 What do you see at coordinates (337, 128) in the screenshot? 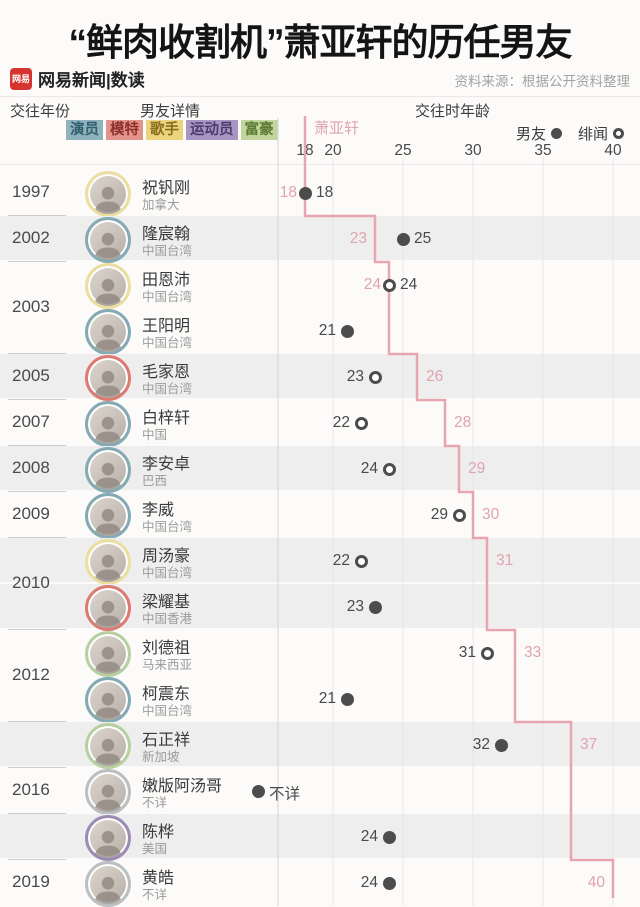
I see `elva-line-label: 萧亚轩` at bounding box center [337, 128].